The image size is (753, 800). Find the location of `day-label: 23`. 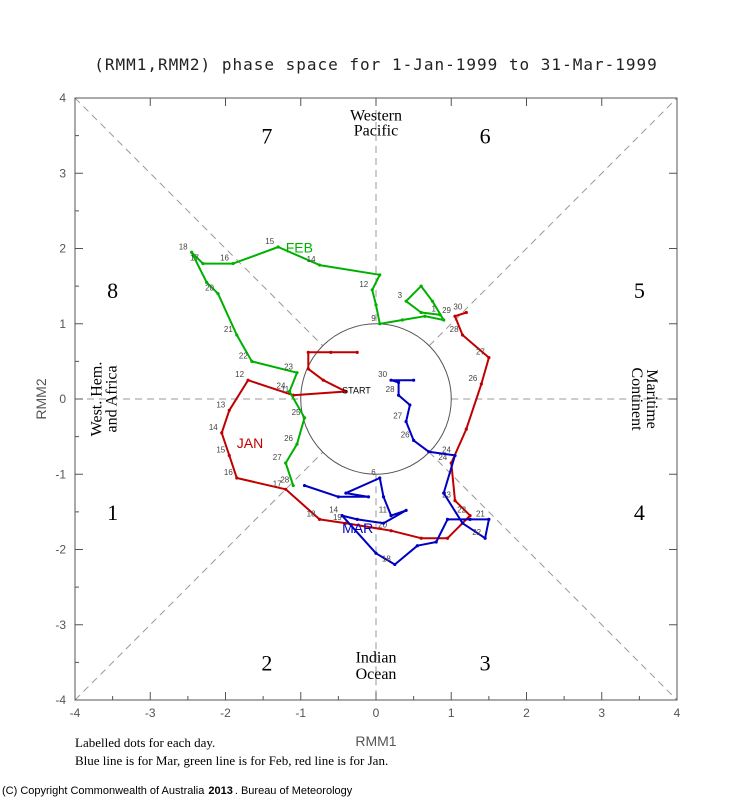

day-label: 23 is located at coordinates (446, 495).